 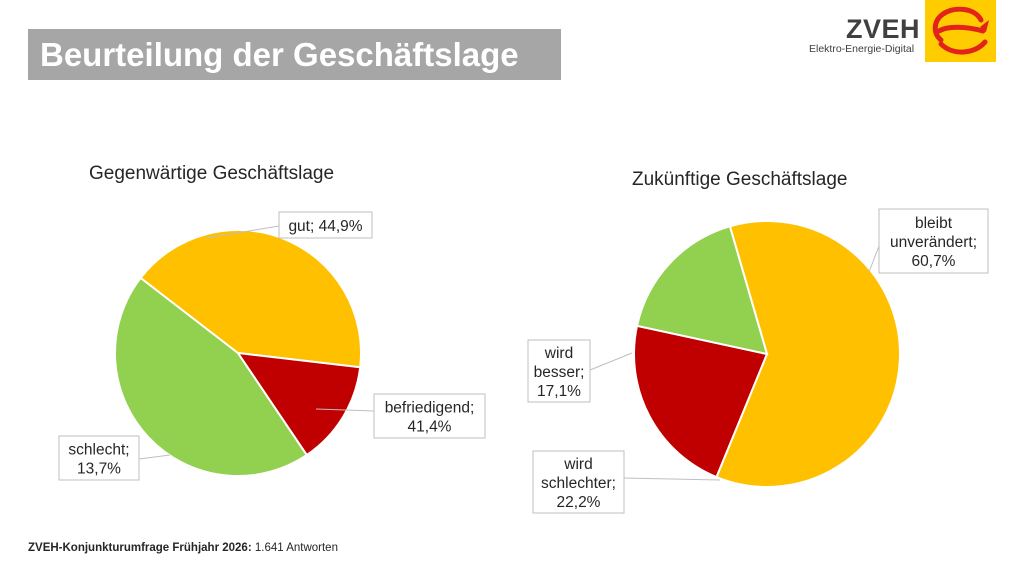 I want to click on chart-title-future: Zukünftige Geschäftslage, so click(x=740, y=179).